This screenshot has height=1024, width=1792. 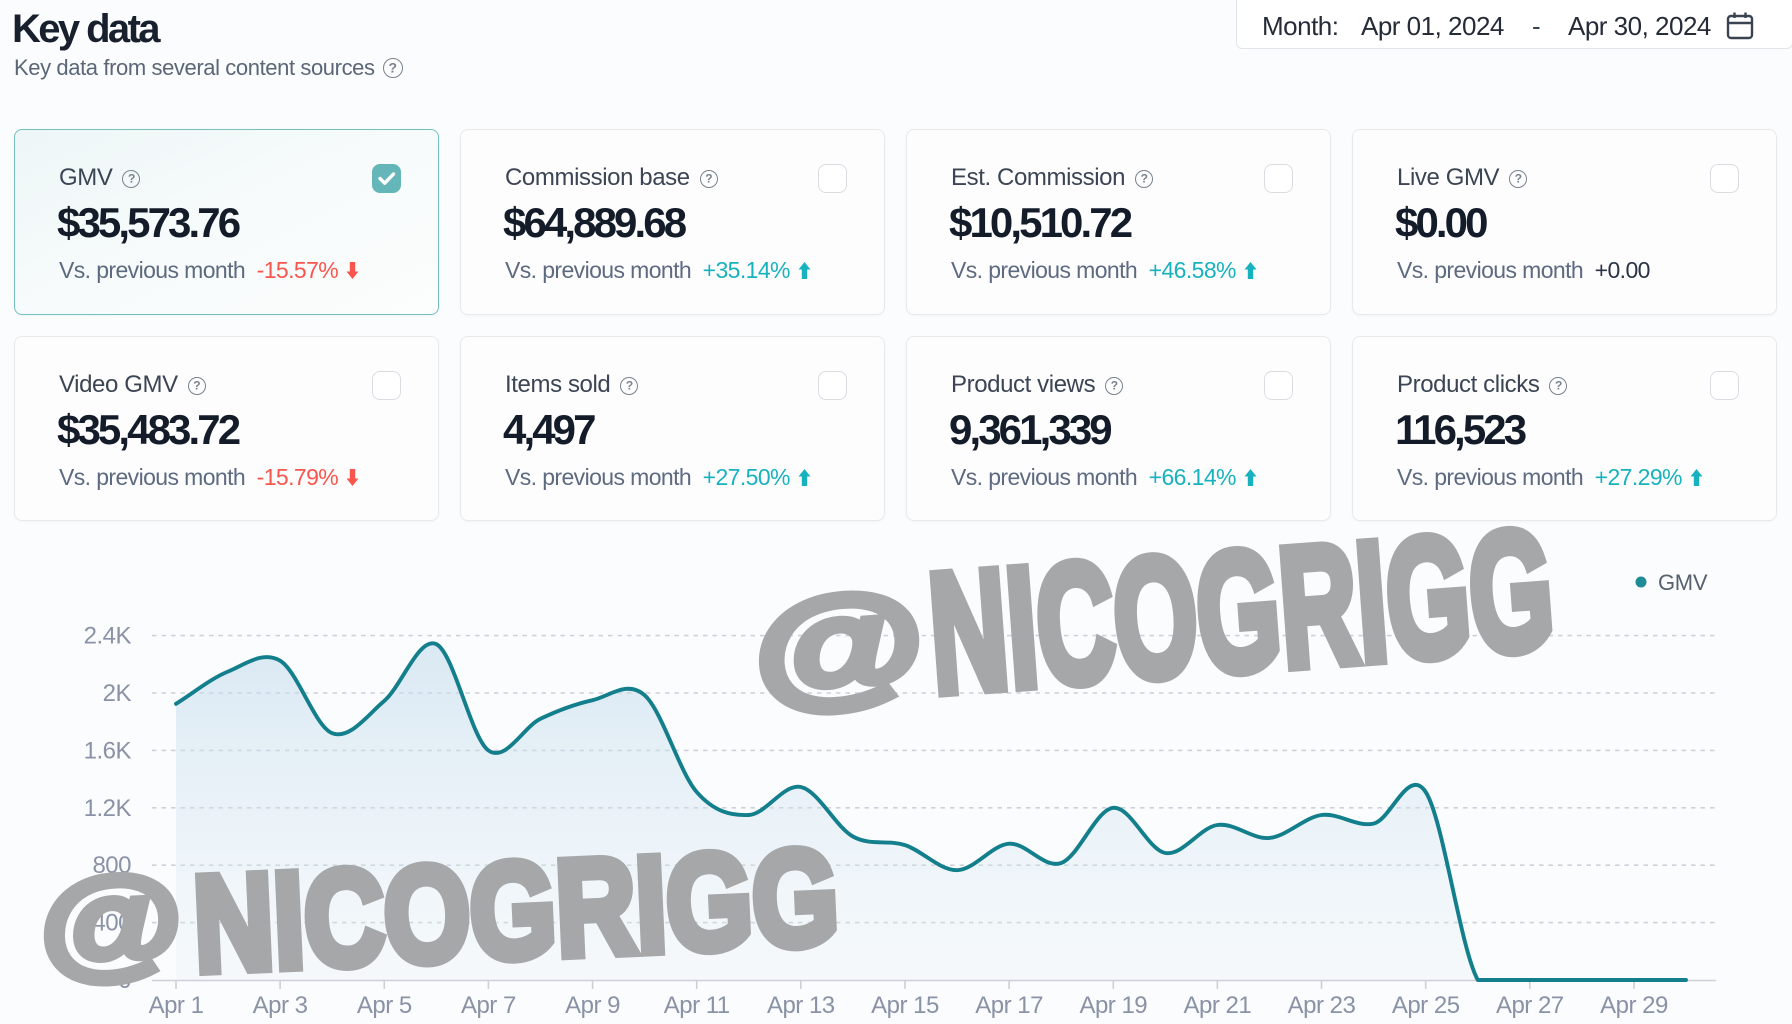 I want to click on svg-text: 400, so click(x=111, y=923).